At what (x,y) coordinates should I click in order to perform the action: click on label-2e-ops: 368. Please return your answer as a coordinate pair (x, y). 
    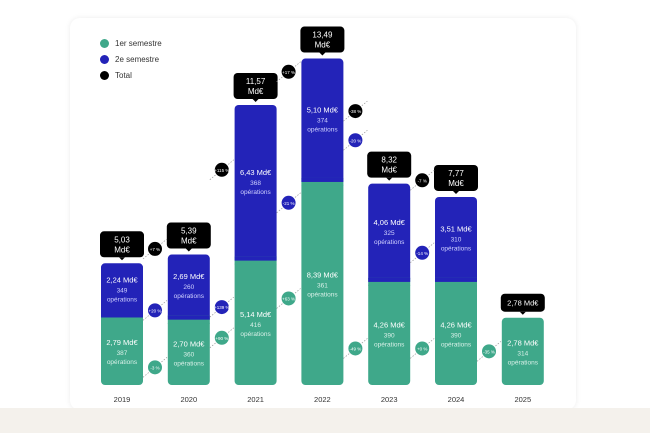
    Looking at the image, I should click on (255, 183).